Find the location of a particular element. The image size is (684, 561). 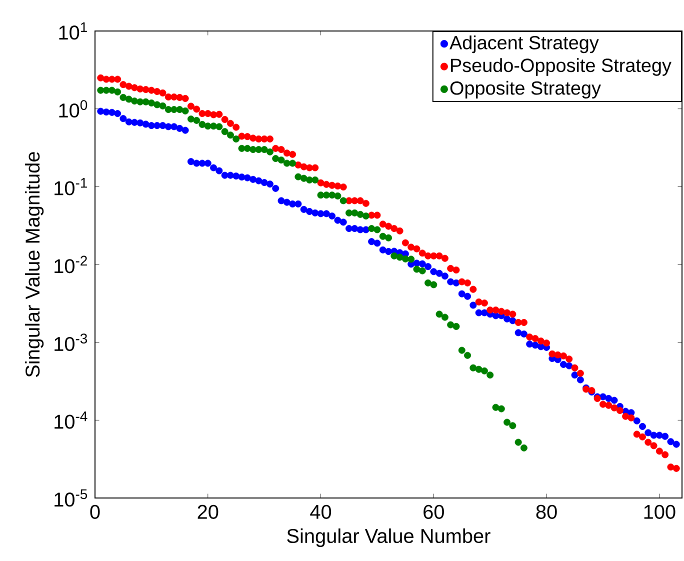

x-tick-label: 100 is located at coordinates (660, 511).